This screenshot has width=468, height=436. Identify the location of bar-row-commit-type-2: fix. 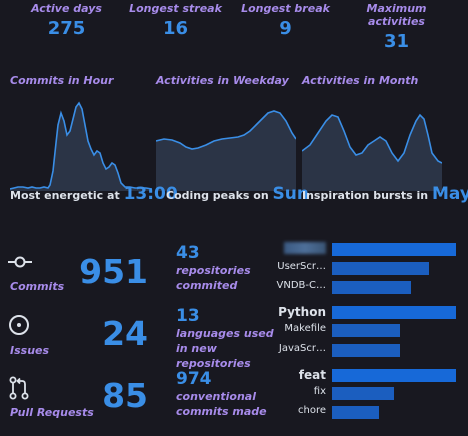
(375, 393).